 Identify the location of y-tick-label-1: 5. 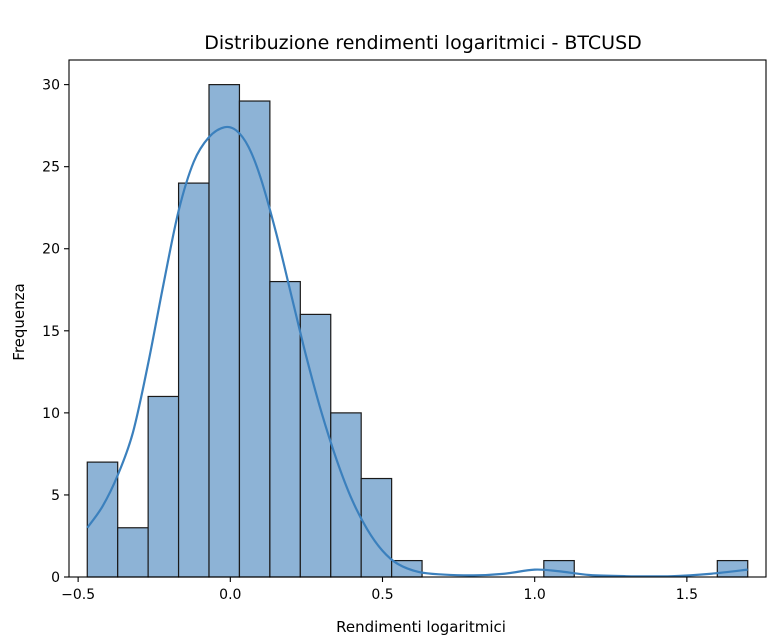
(55, 496).